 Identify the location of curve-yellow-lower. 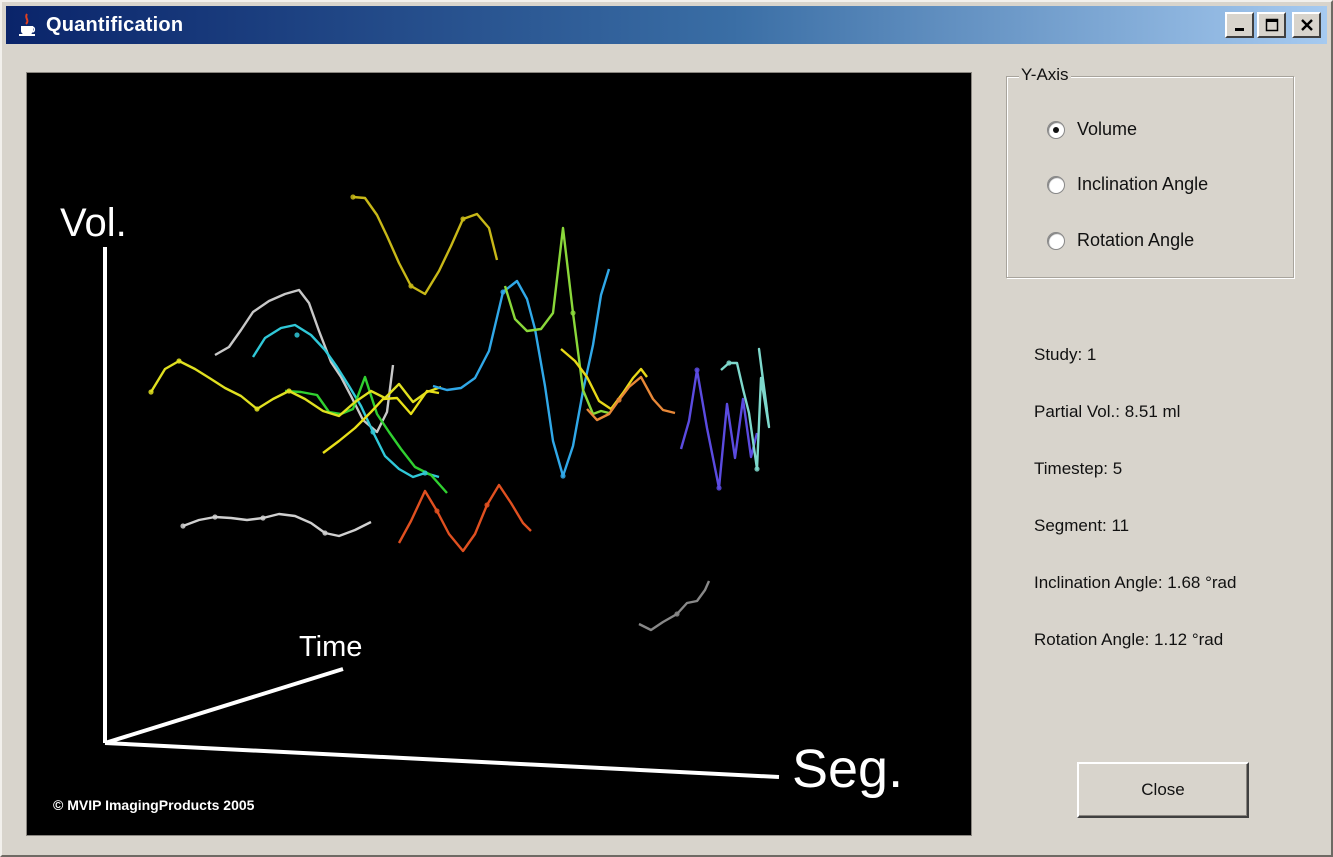
(381, 421).